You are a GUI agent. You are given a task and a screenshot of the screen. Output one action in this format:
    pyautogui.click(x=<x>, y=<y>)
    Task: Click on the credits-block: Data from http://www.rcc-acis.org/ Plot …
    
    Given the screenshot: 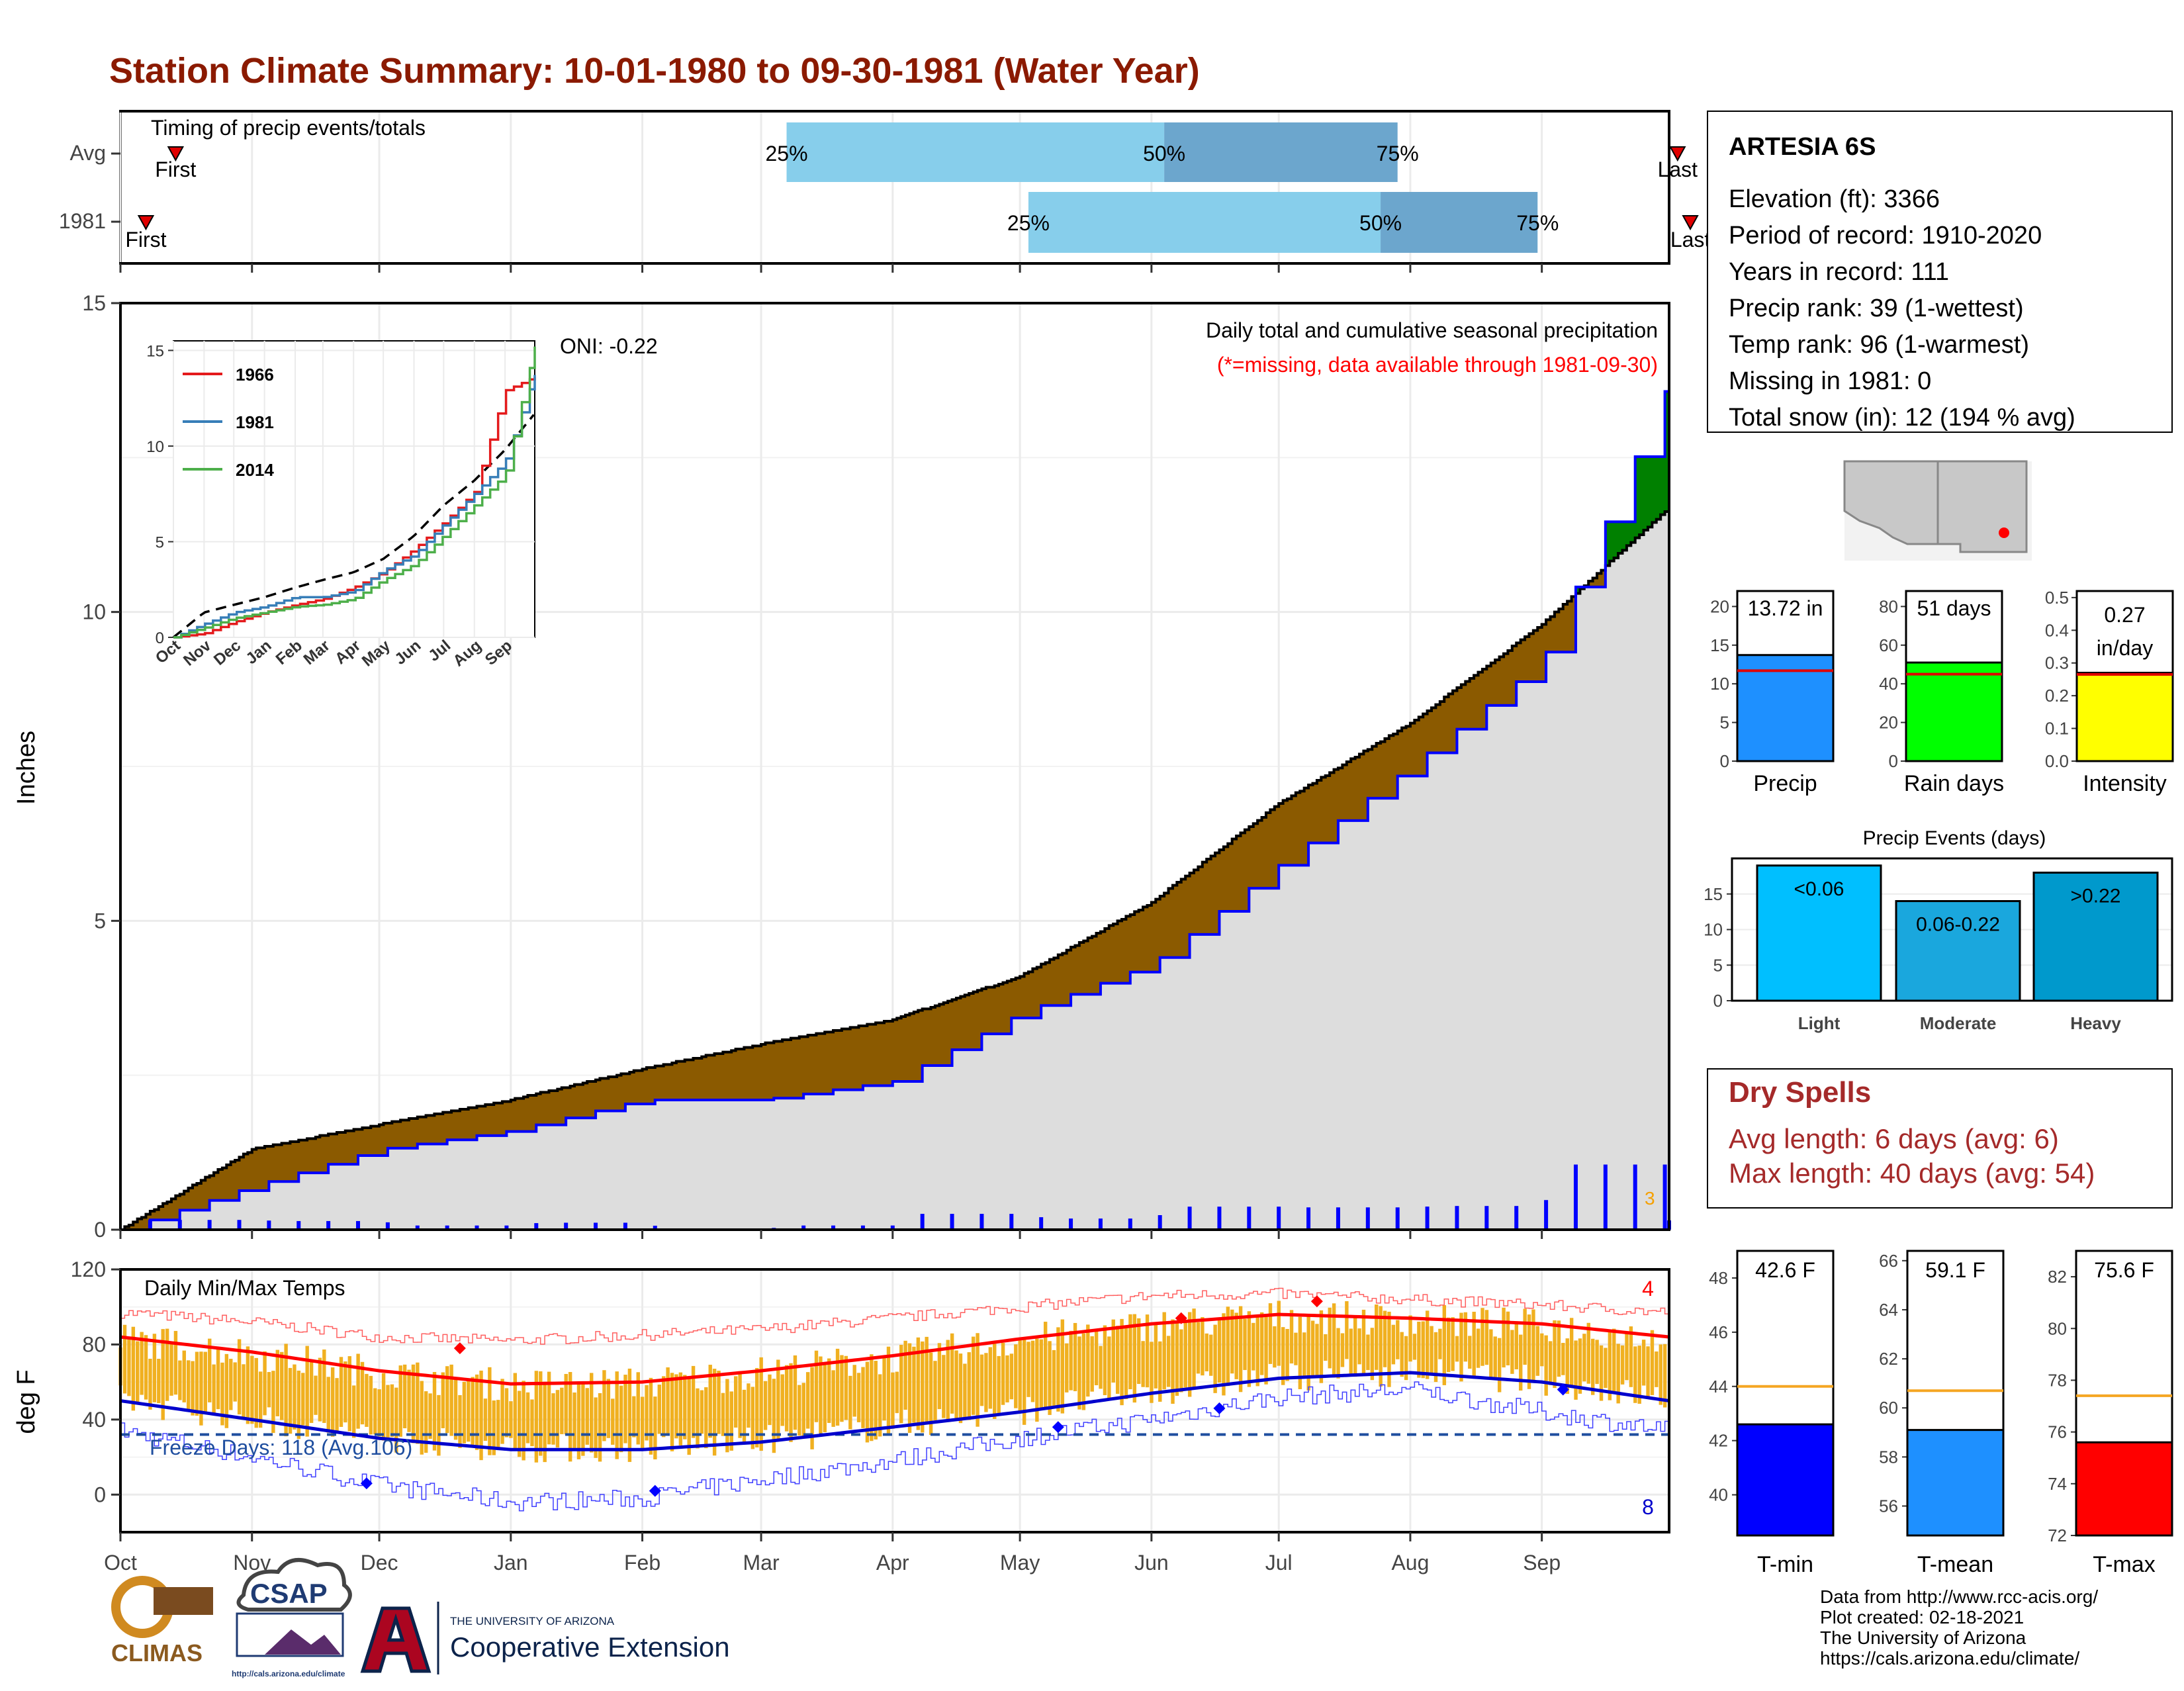 What is the action you would take?
    pyautogui.click(x=1959, y=1627)
    